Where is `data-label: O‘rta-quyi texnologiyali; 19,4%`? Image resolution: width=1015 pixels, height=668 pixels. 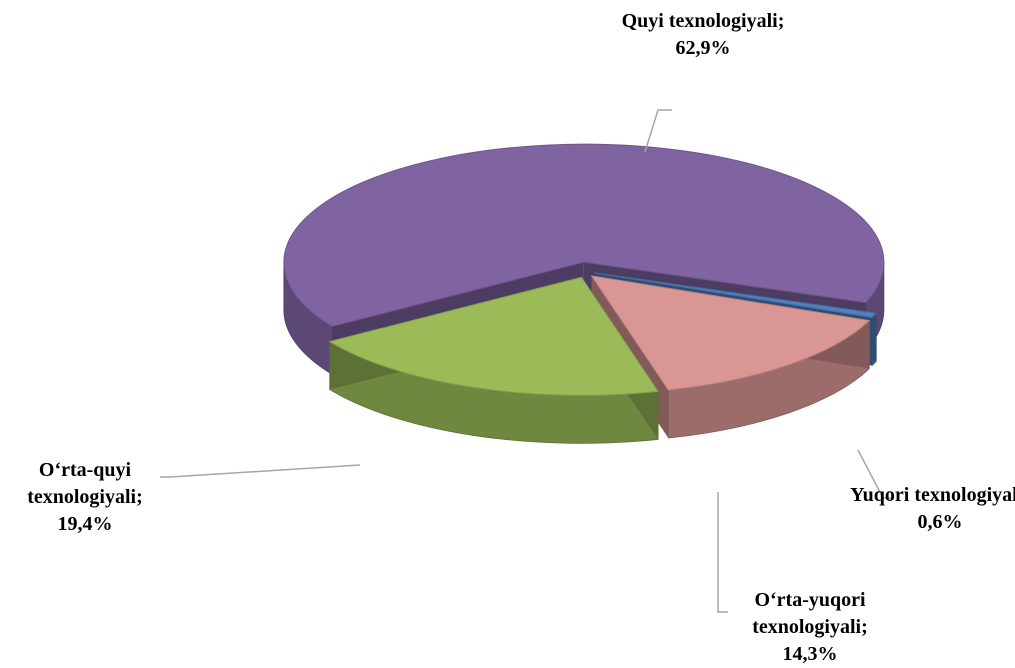 data-label: O‘rta-quyi texnologiyali; 19,4% is located at coordinates (90, 497).